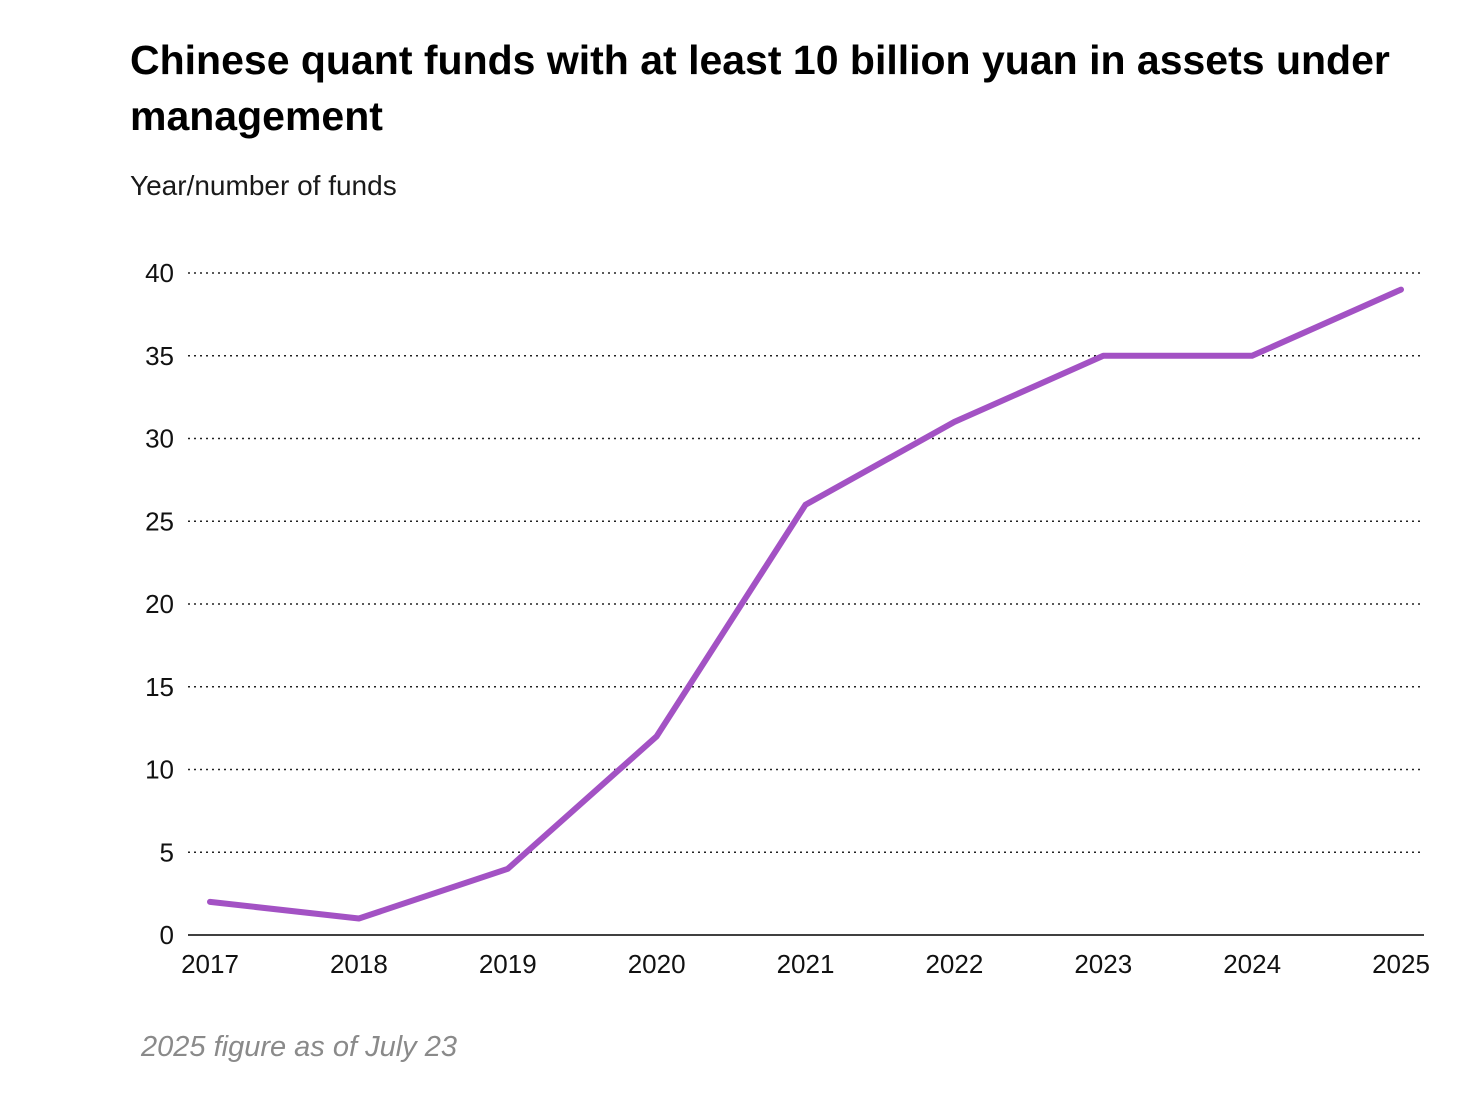 The width and height of the screenshot is (1470, 1119). Describe the element at coordinates (1401, 964) in the screenshot. I see `x-tick-label: 2025` at that location.